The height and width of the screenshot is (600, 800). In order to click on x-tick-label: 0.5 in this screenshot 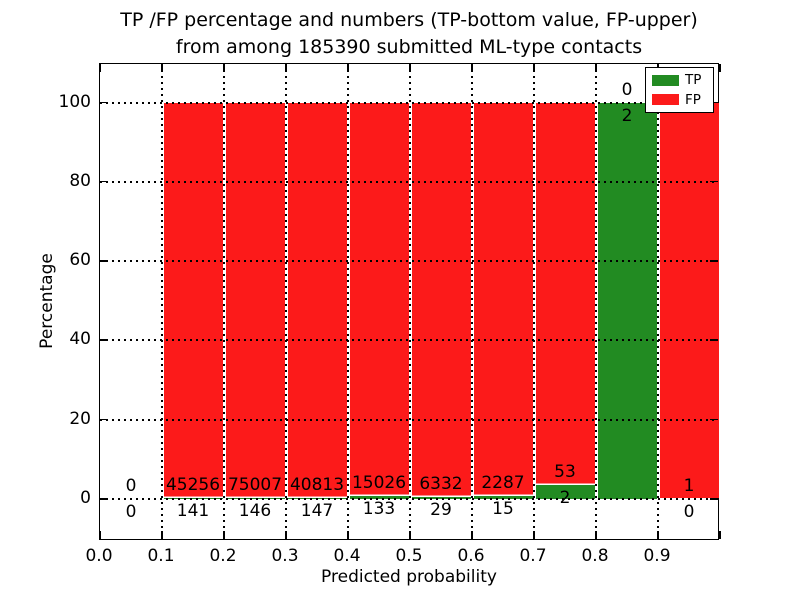, I will do `click(409, 556)`.